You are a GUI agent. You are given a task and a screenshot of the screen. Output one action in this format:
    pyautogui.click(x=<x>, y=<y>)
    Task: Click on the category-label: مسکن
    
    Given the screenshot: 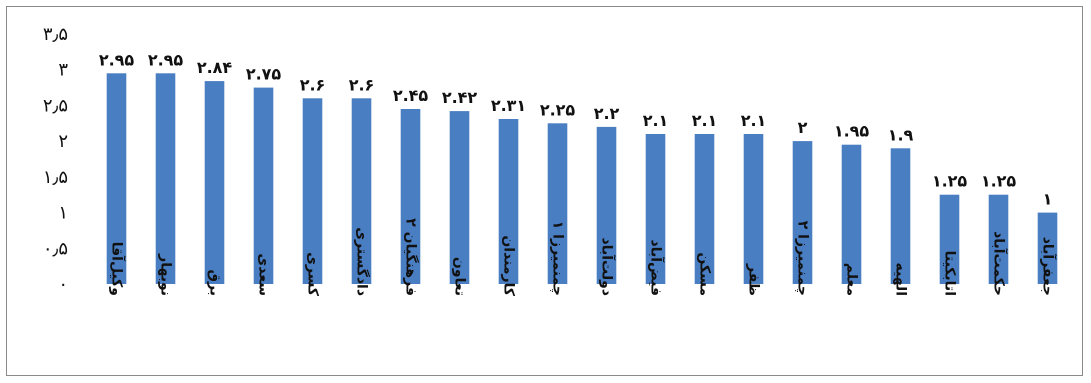 What is the action you would take?
    pyautogui.click(x=705, y=274)
    